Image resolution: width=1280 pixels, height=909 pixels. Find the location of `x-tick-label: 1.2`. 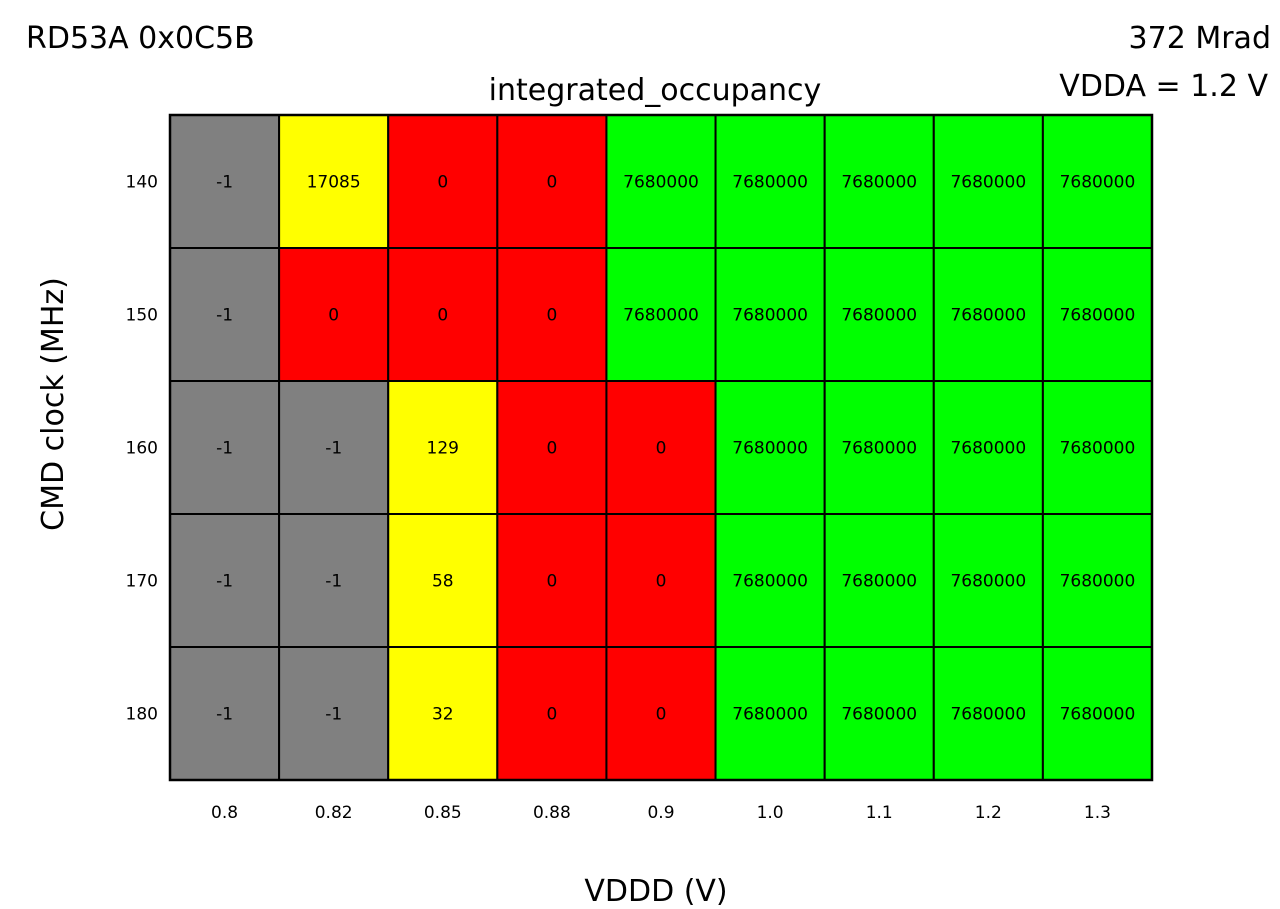

x-tick-label: 1.2 is located at coordinates (988, 813).